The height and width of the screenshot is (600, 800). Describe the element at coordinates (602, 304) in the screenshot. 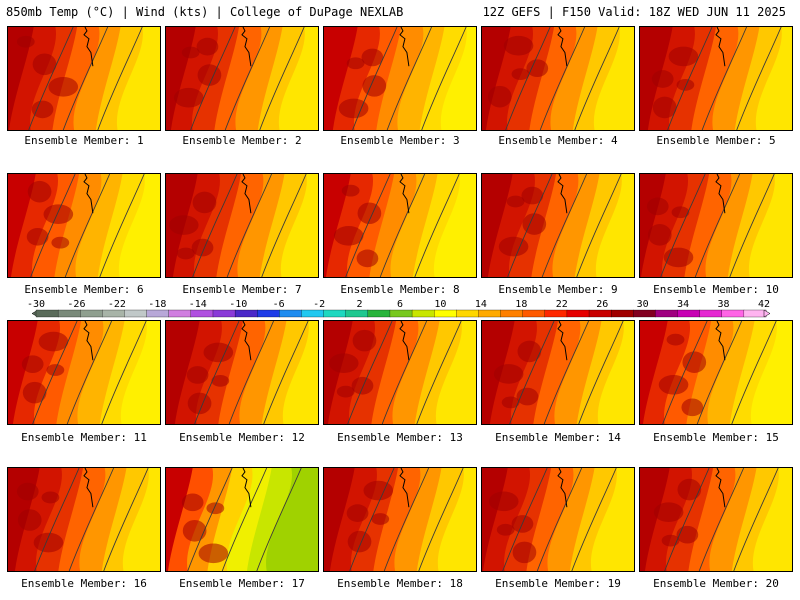

I see `scale-tick-label: 26` at that location.